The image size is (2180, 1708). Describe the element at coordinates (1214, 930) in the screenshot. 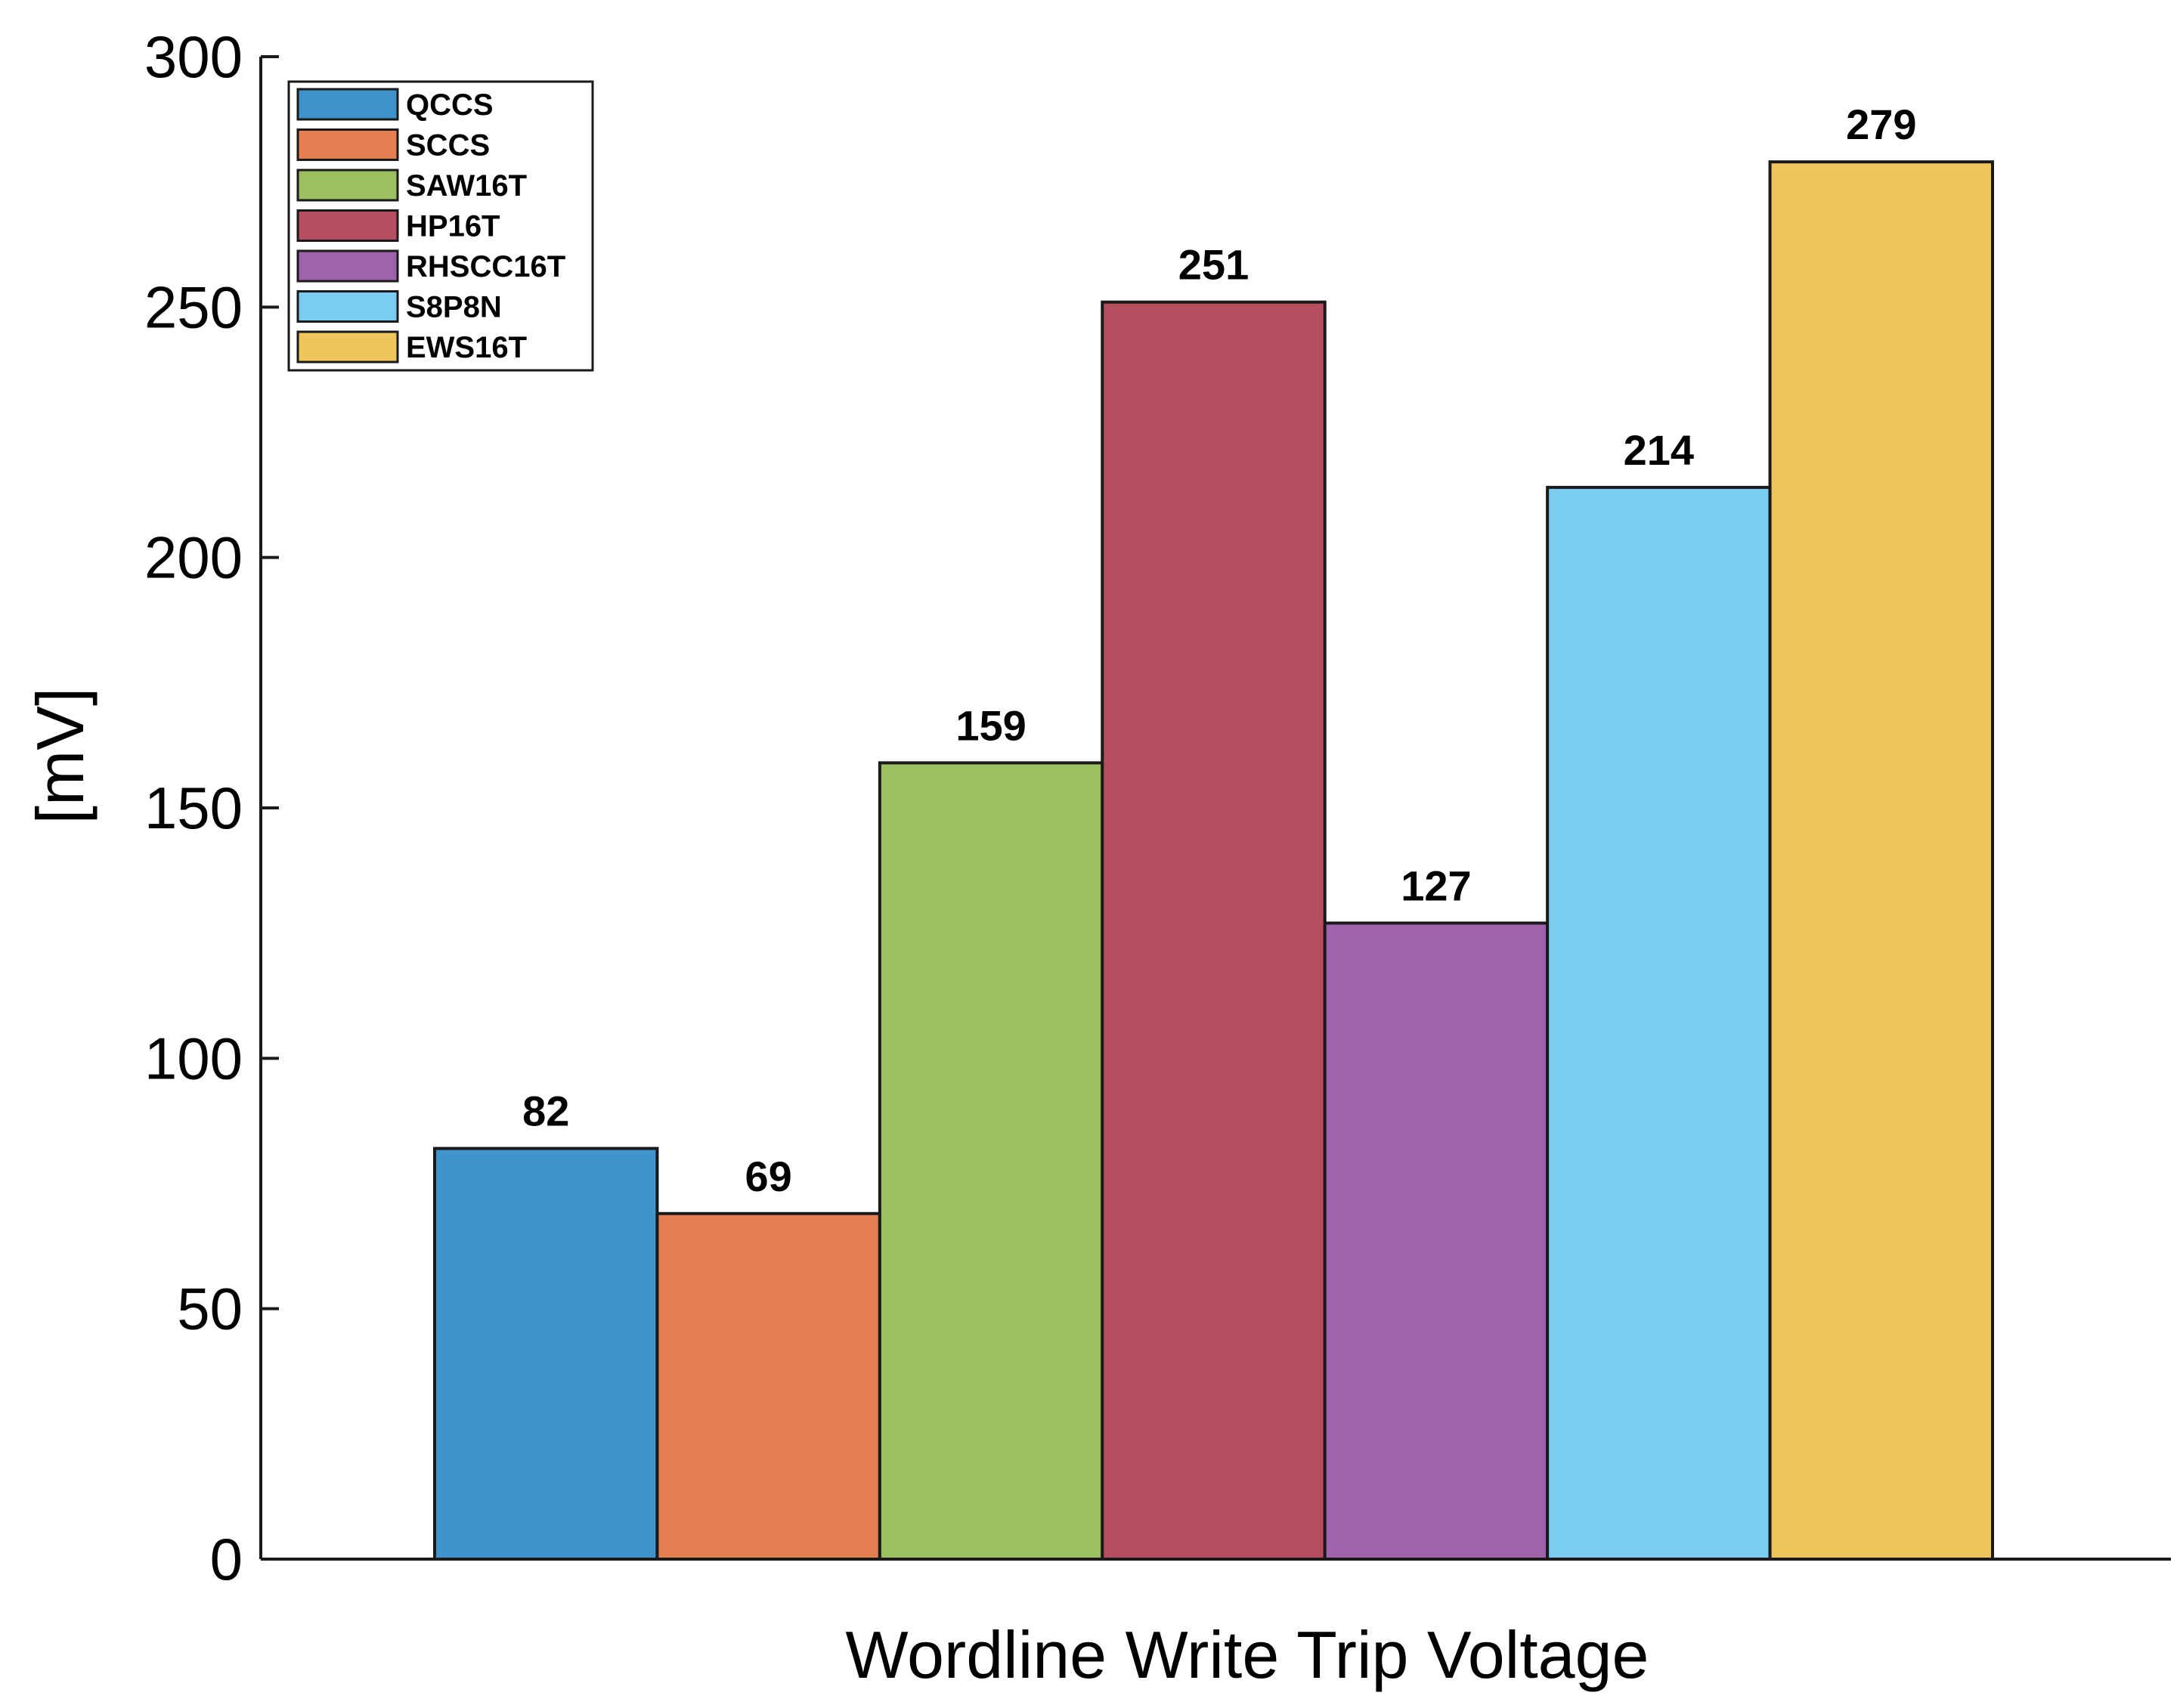

I see `bar-hp16t` at that location.